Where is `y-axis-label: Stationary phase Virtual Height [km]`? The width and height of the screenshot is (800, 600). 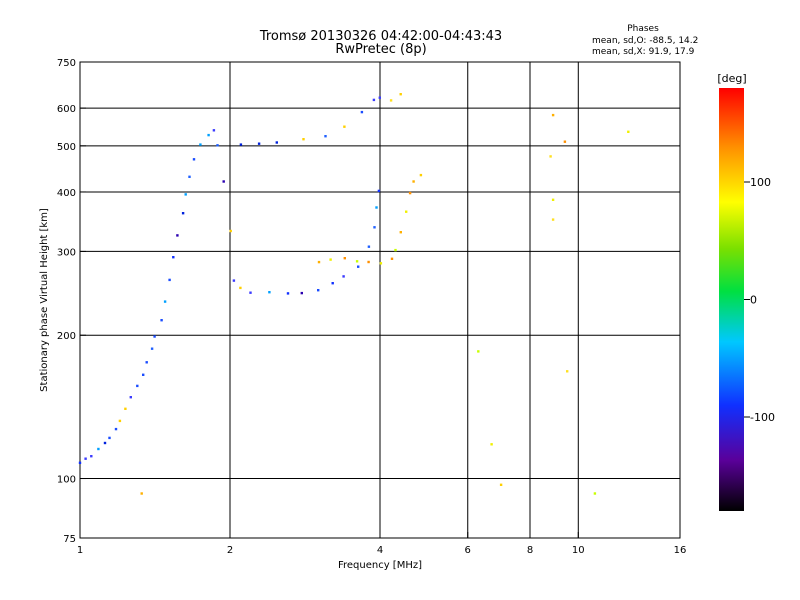
y-axis-label: Stationary phase Virtual Height [km] is located at coordinates (44, 300).